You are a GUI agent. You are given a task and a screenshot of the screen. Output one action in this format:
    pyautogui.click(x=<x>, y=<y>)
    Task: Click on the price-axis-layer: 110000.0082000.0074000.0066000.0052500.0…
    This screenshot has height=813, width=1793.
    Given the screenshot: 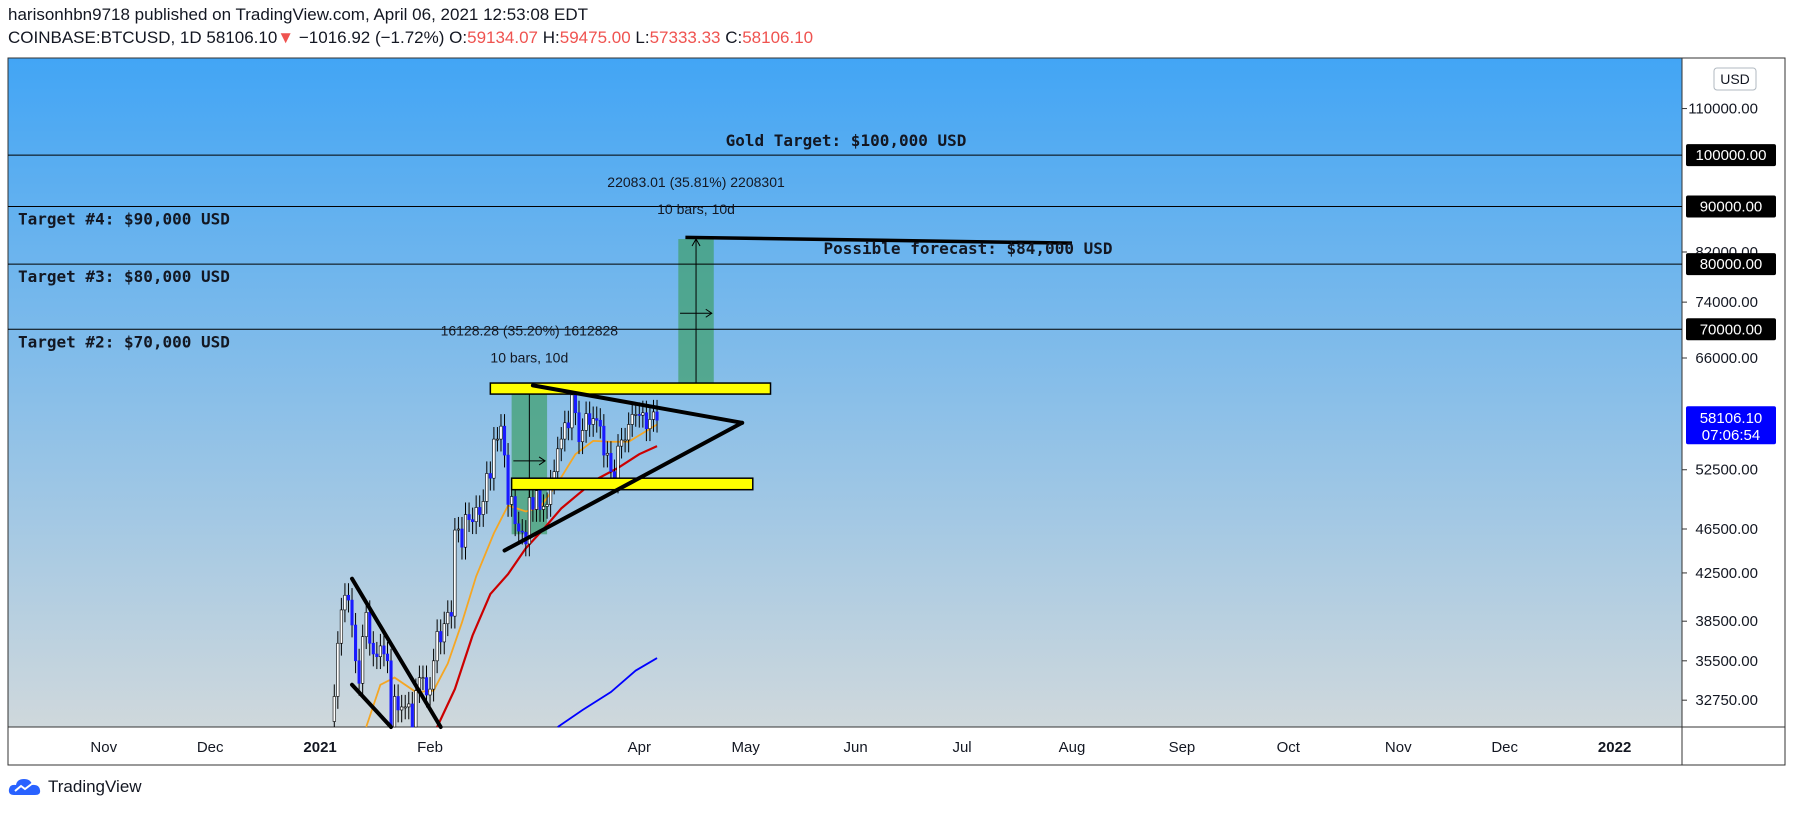 What is the action you would take?
    pyautogui.click(x=1729, y=388)
    